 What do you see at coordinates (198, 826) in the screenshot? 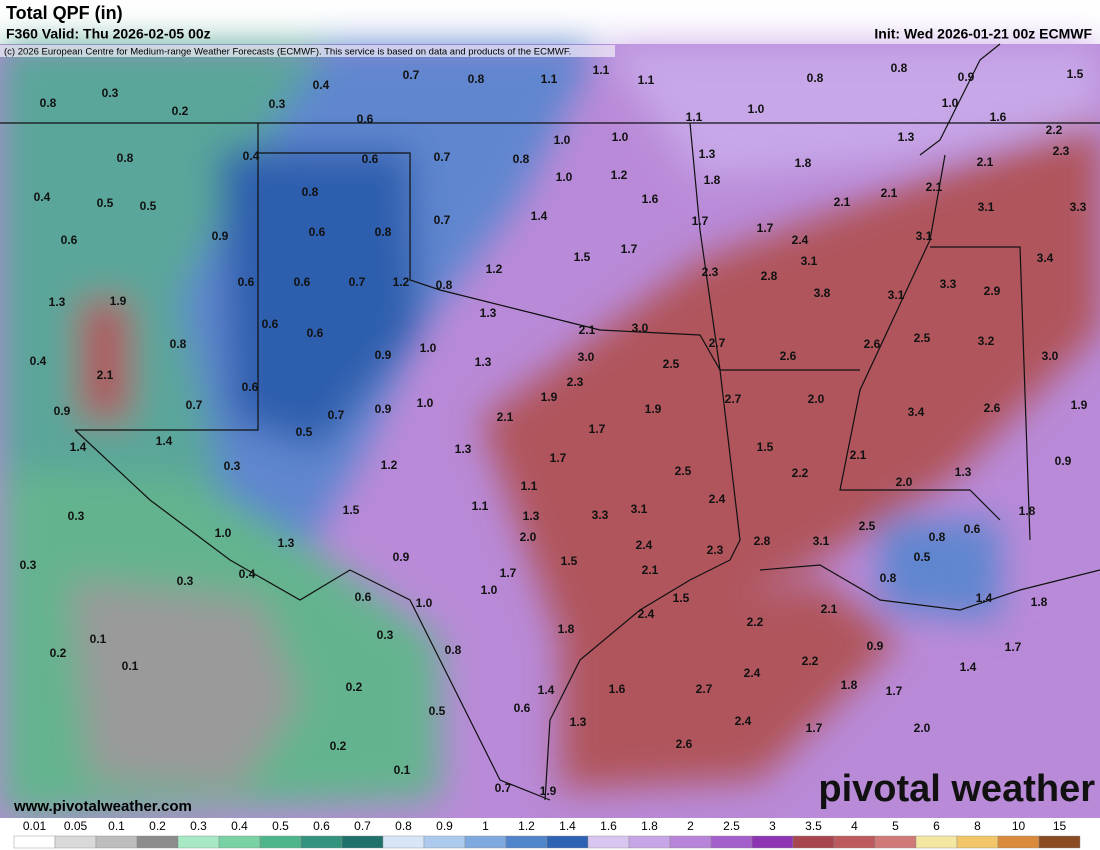
I see `legend-tick-label: 0.3` at bounding box center [198, 826].